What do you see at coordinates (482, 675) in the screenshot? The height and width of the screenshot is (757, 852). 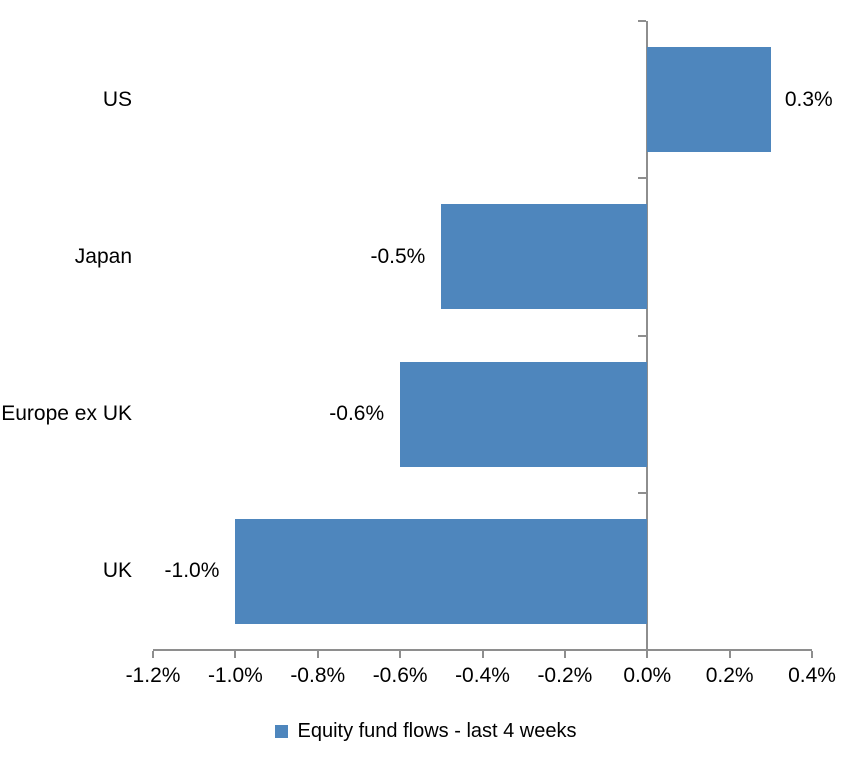 I see `x-tick-label: -0.4%` at bounding box center [482, 675].